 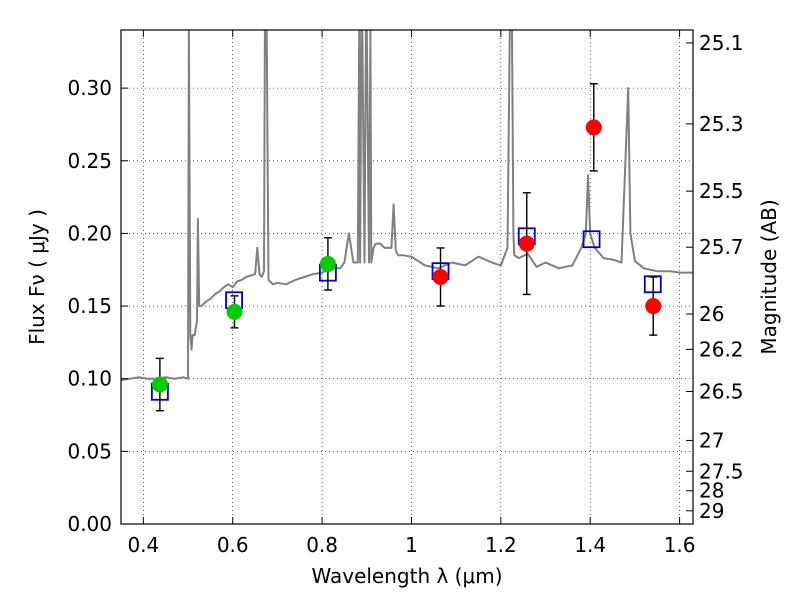 I want to click on y2-tick-label: 28, so click(x=711, y=491).